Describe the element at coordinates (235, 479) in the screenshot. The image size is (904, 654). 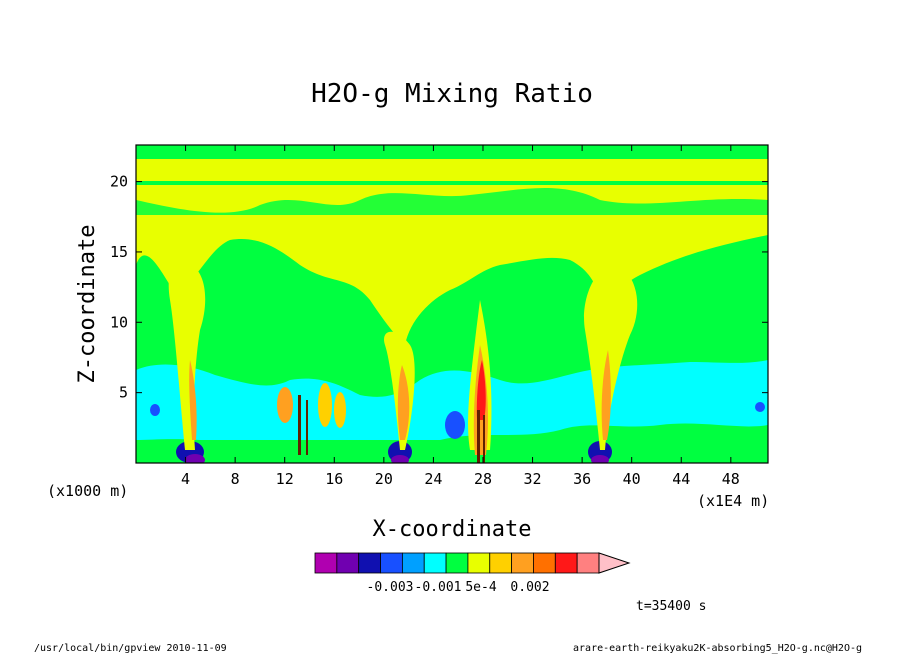
I see `x-tick-label: 8` at that location.